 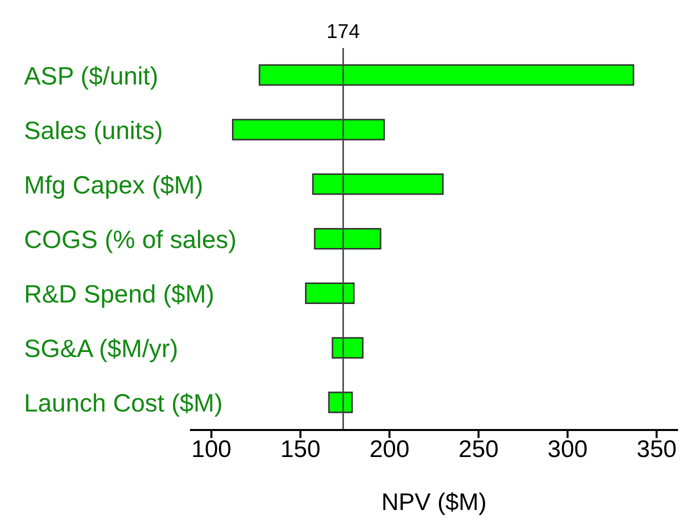 I want to click on x-tick-label: 250, so click(x=478, y=450).